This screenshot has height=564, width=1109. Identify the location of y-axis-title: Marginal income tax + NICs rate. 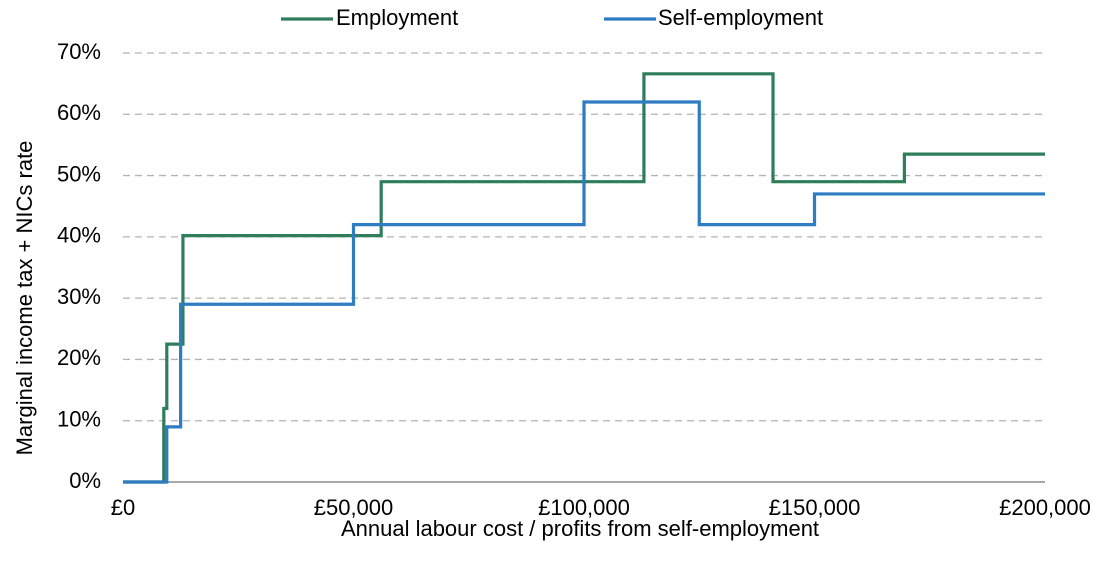
(24, 298).